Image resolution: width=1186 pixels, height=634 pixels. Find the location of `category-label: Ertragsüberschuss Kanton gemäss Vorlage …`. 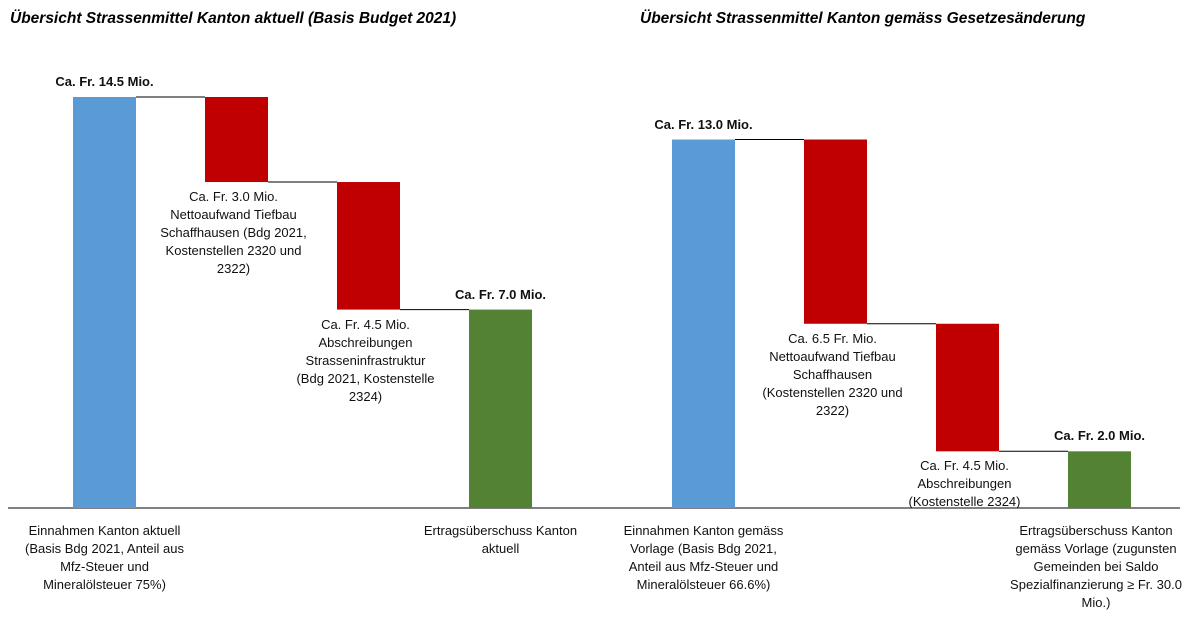

category-label: Ertragsüberschuss Kanton gemäss Vorlage … is located at coordinates (1096, 566).